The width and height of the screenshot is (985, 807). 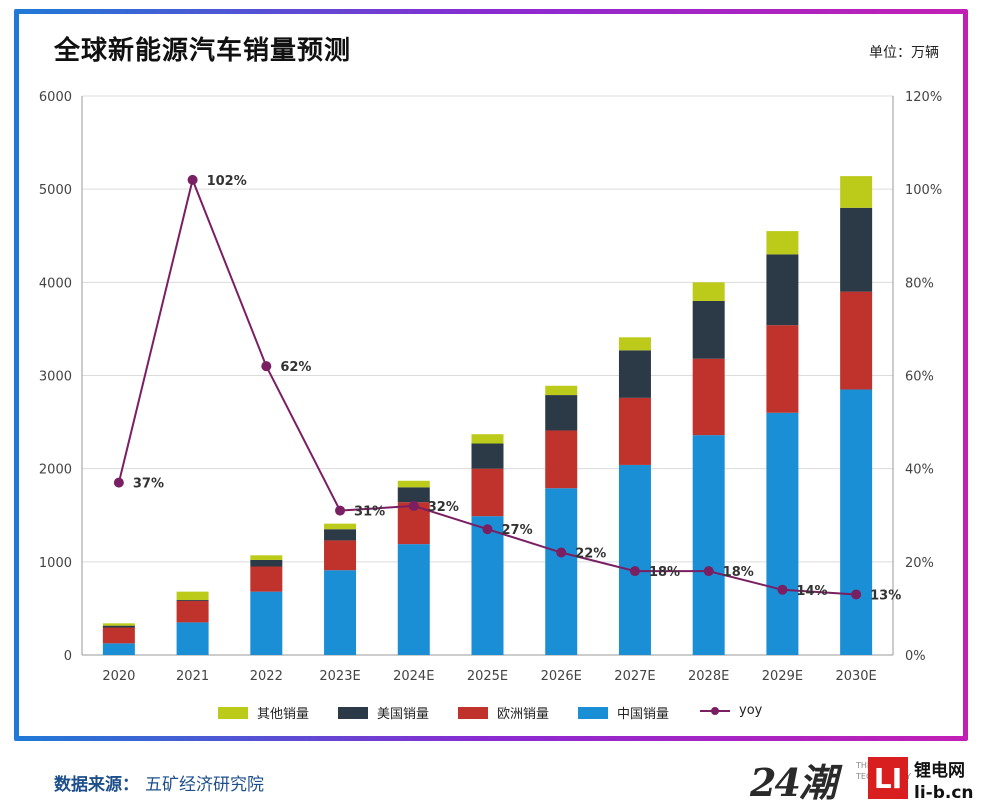 I want to click on x-tick-label: 2020, so click(x=118, y=676).